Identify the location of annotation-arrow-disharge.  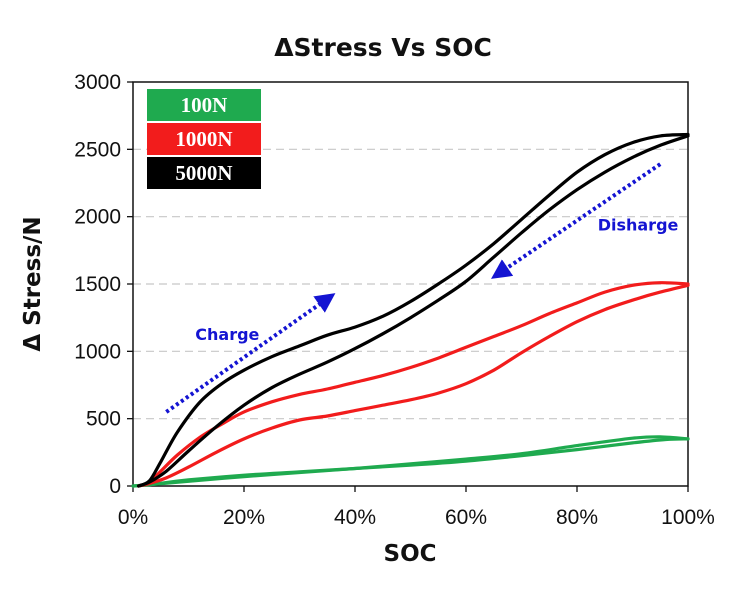
(576, 220).